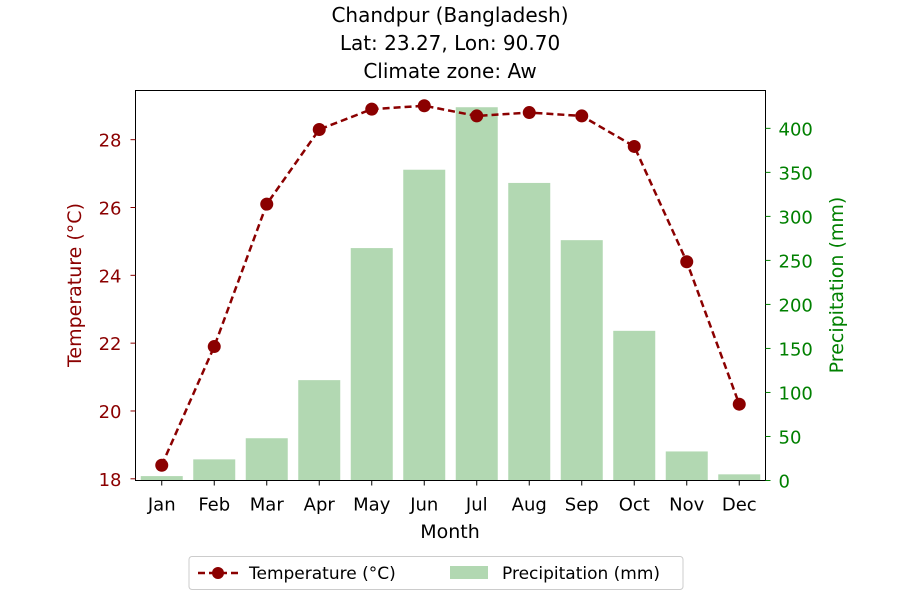  What do you see at coordinates (796, 129) in the screenshot?
I see `y-right-tick-label-400: 400` at bounding box center [796, 129].